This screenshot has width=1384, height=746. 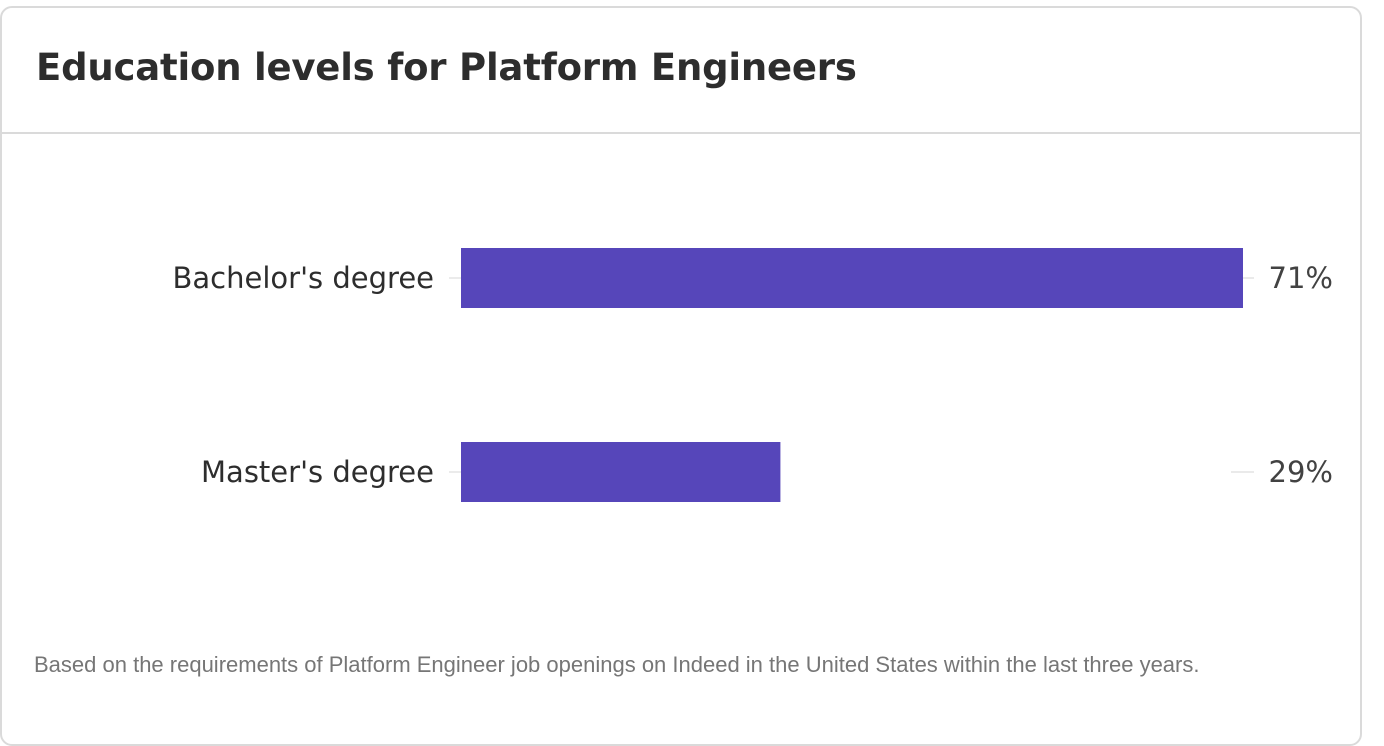 I want to click on value-label-master-s-degree: 29%, so click(x=1301, y=472).